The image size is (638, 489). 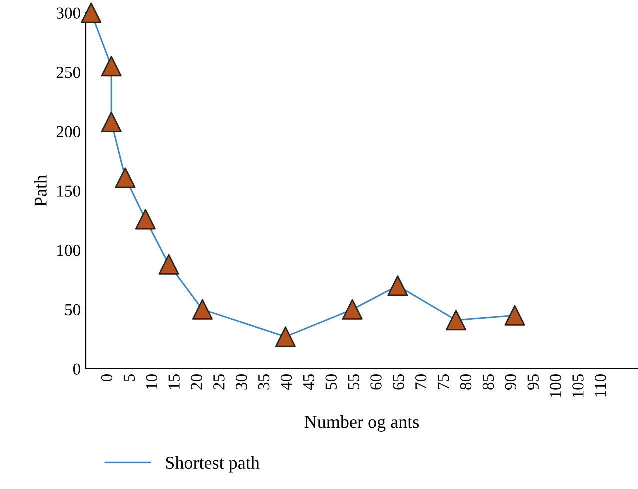 I want to click on x-tick-label: 110, so click(x=600, y=385).